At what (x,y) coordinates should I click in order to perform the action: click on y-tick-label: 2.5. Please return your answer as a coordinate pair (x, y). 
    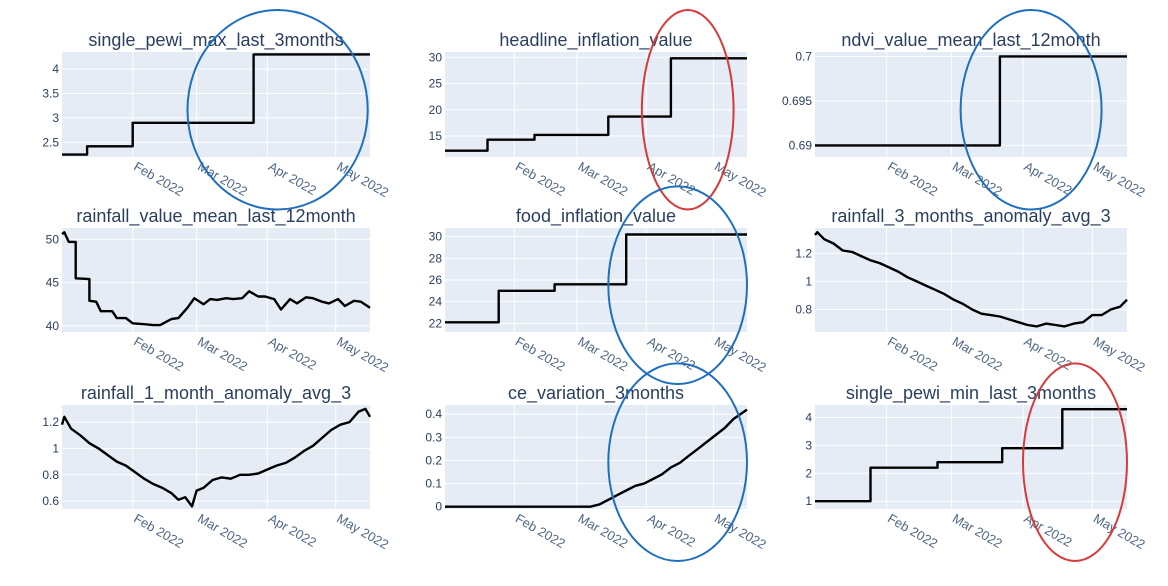
    Looking at the image, I should click on (50, 142).